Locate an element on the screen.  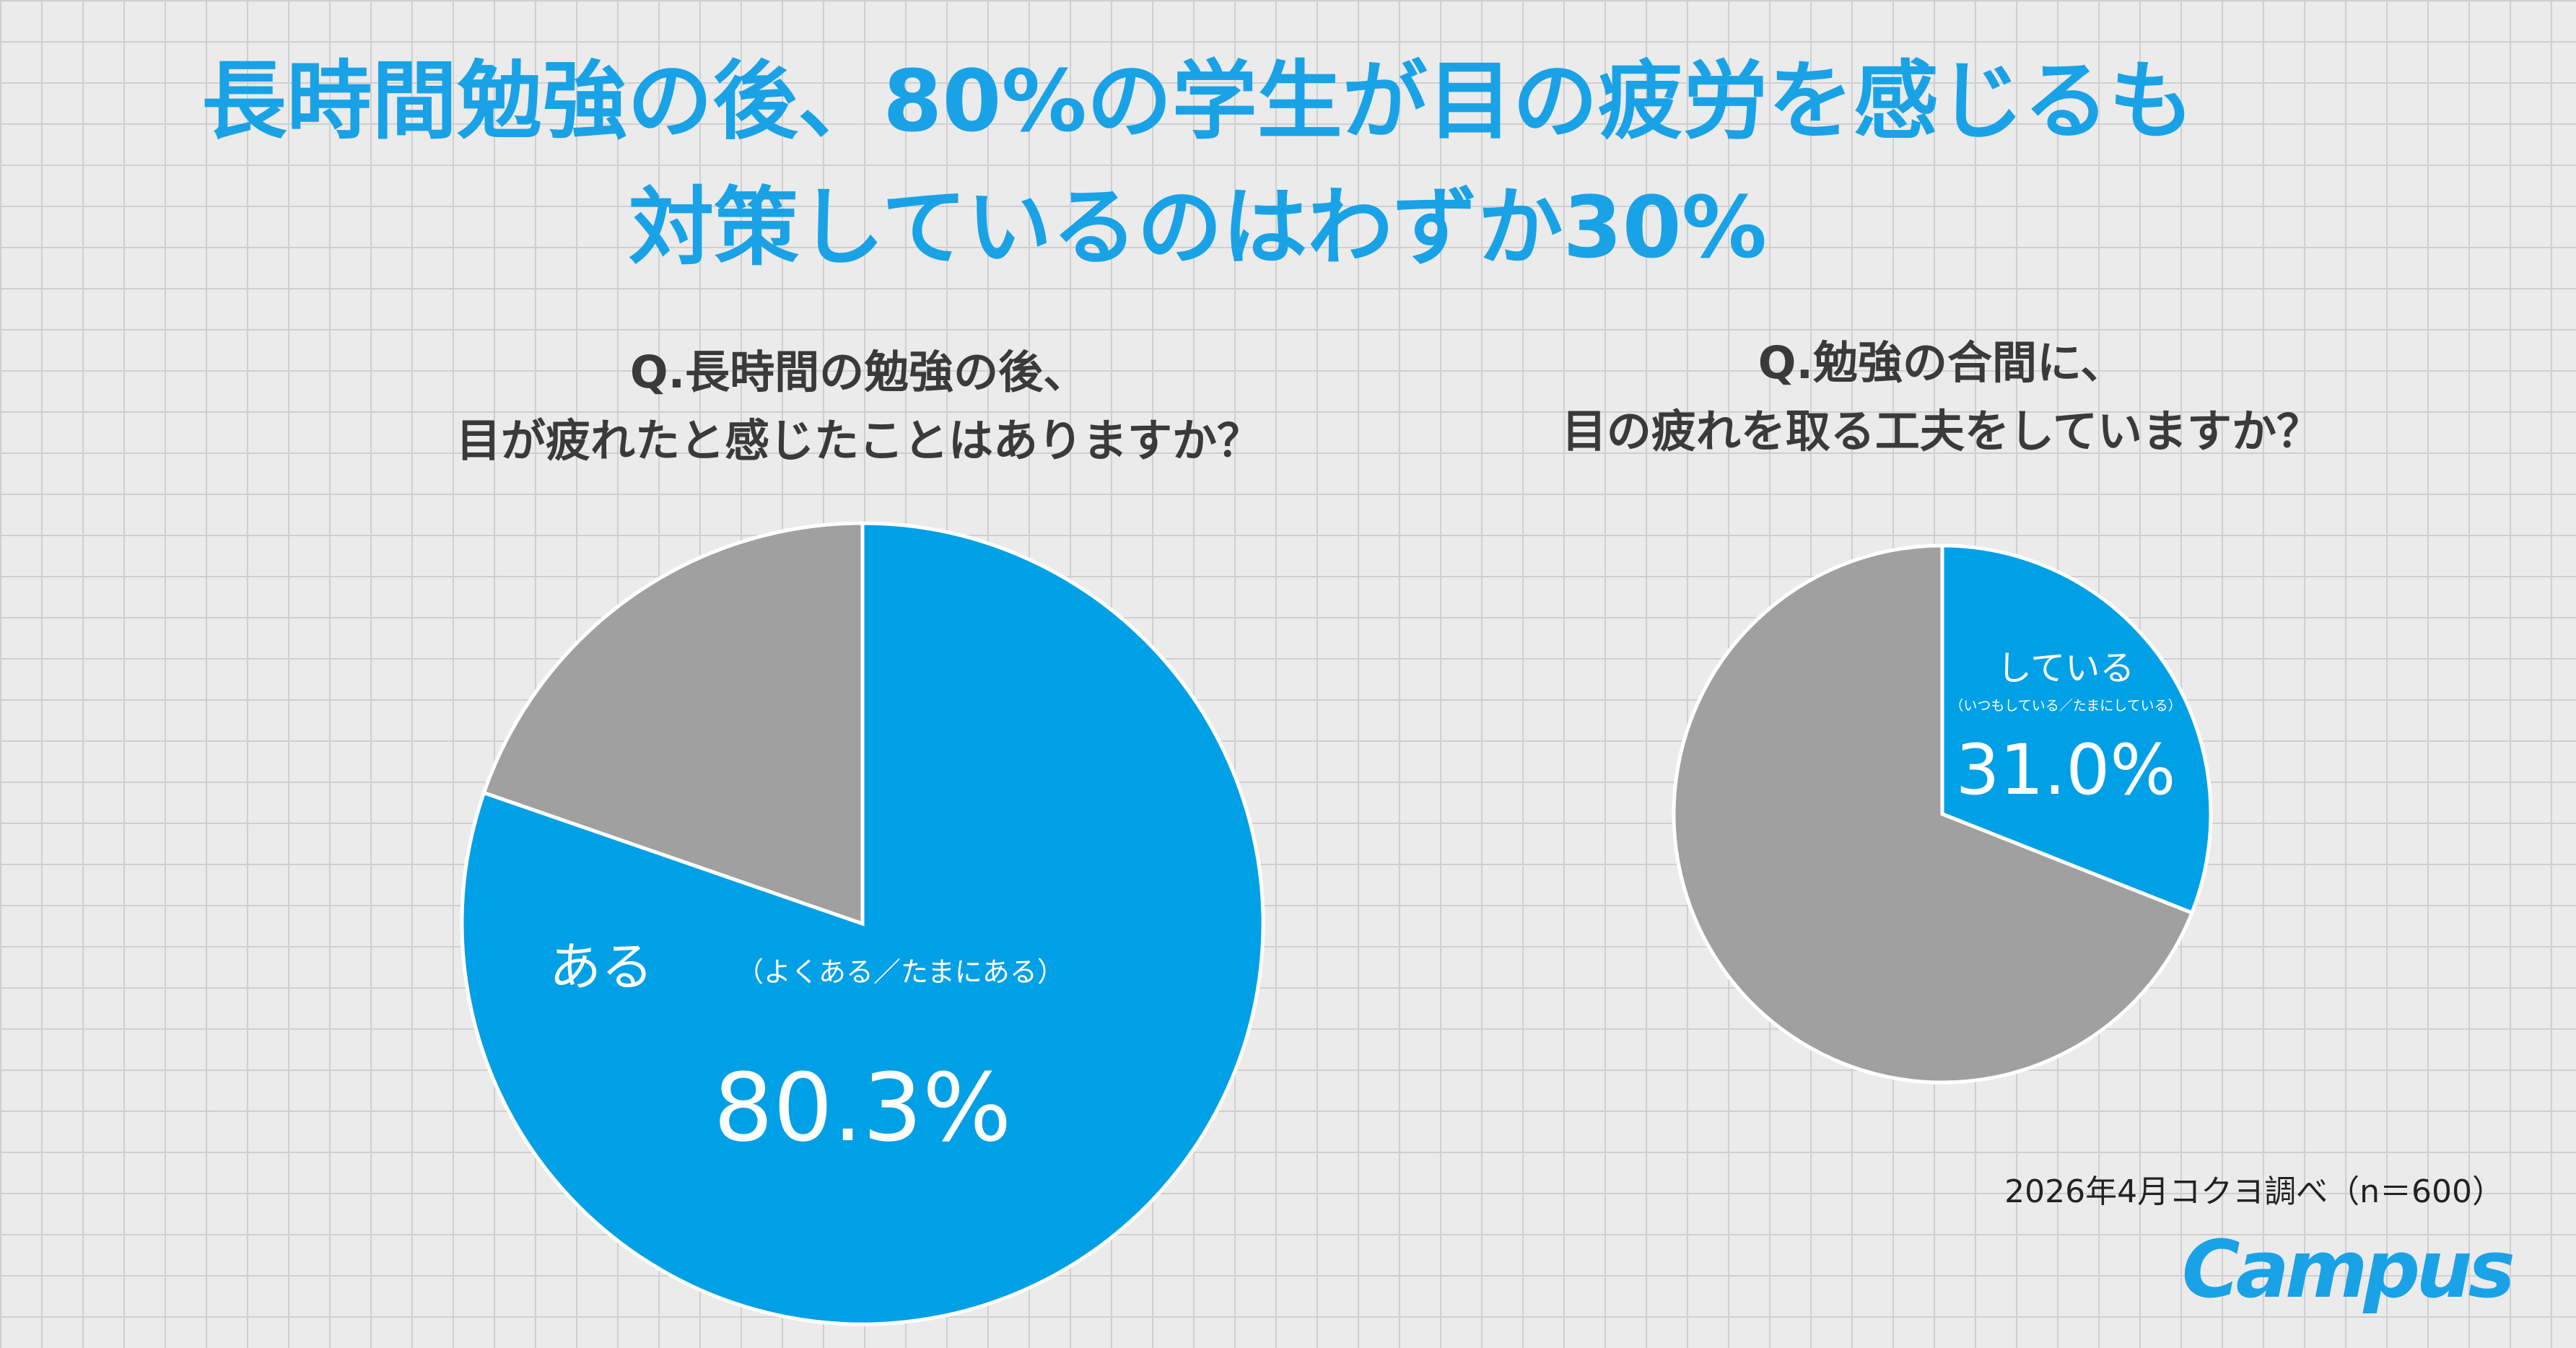
pie-2-slice-value: 31.0% is located at coordinates (2066, 770).